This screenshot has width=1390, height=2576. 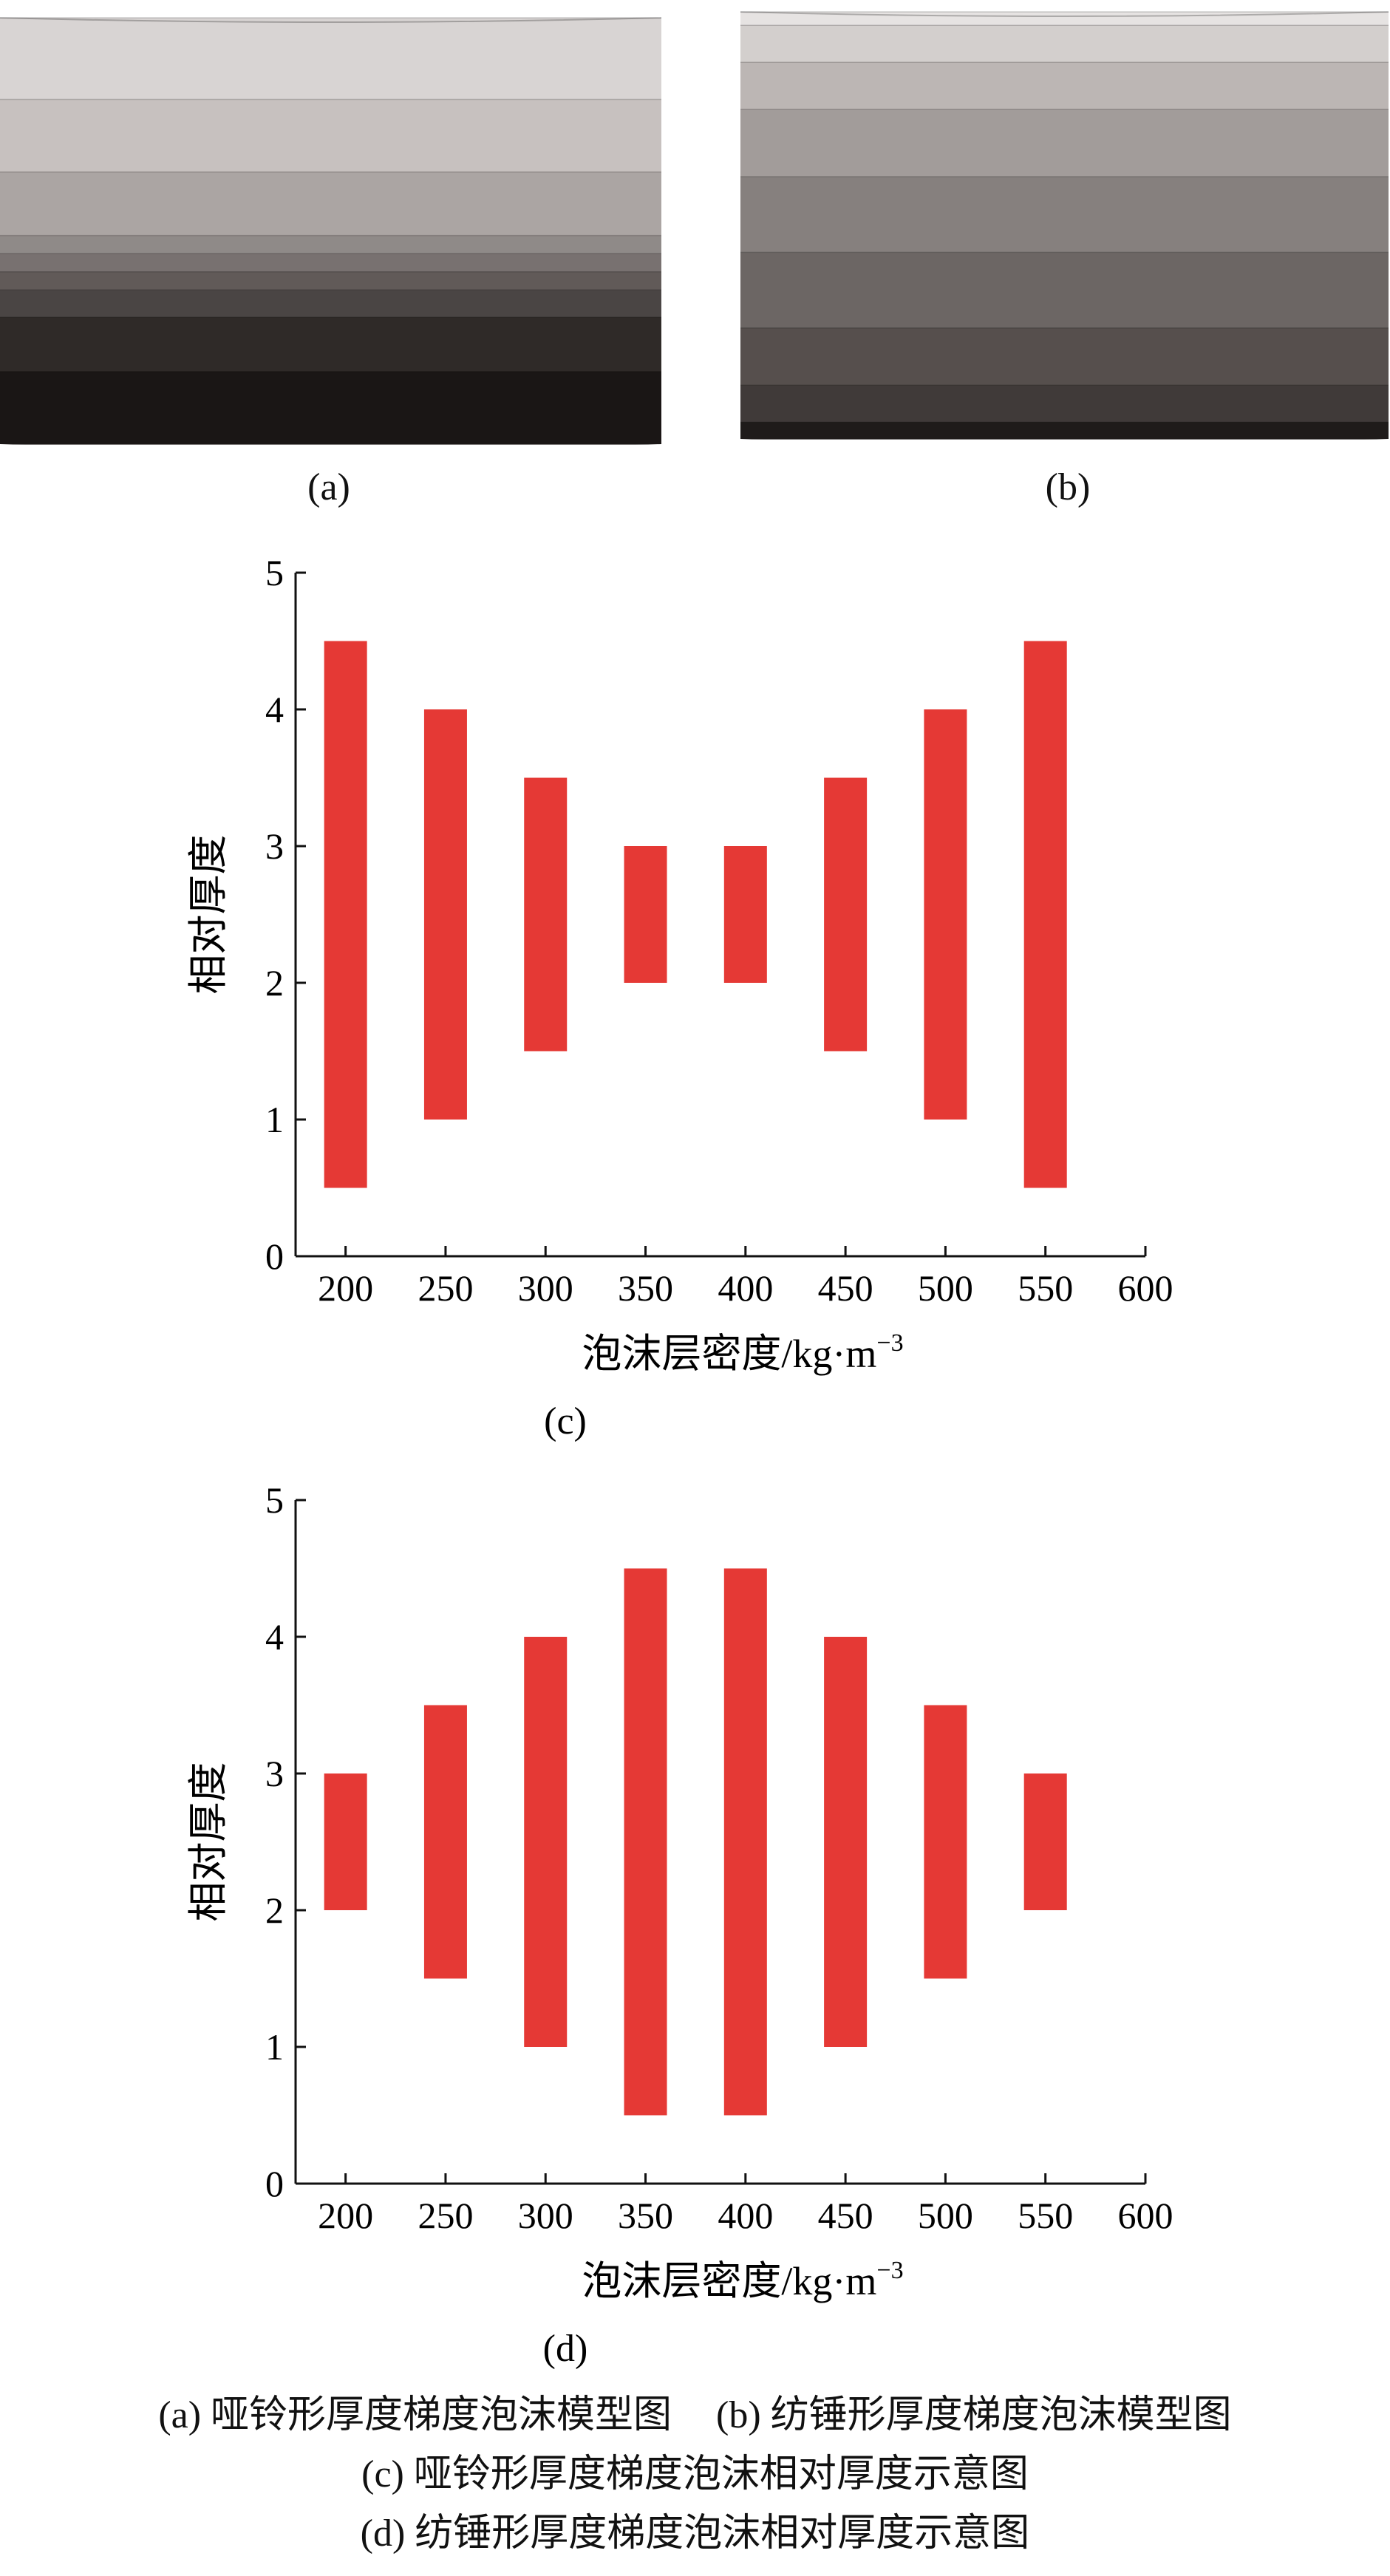 I want to click on figure-caption-line-2: (c) 哑铃形厚度梯度泡沫相对厚度示意图, so click(x=695, y=2474).